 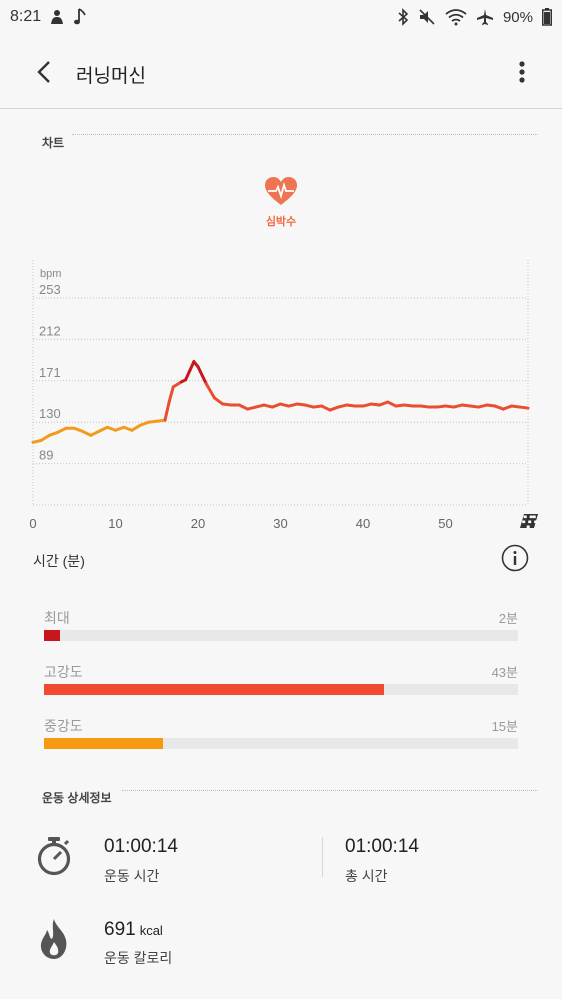 What do you see at coordinates (111, 76) in the screenshot?
I see `page-title: 러닝머신` at bounding box center [111, 76].